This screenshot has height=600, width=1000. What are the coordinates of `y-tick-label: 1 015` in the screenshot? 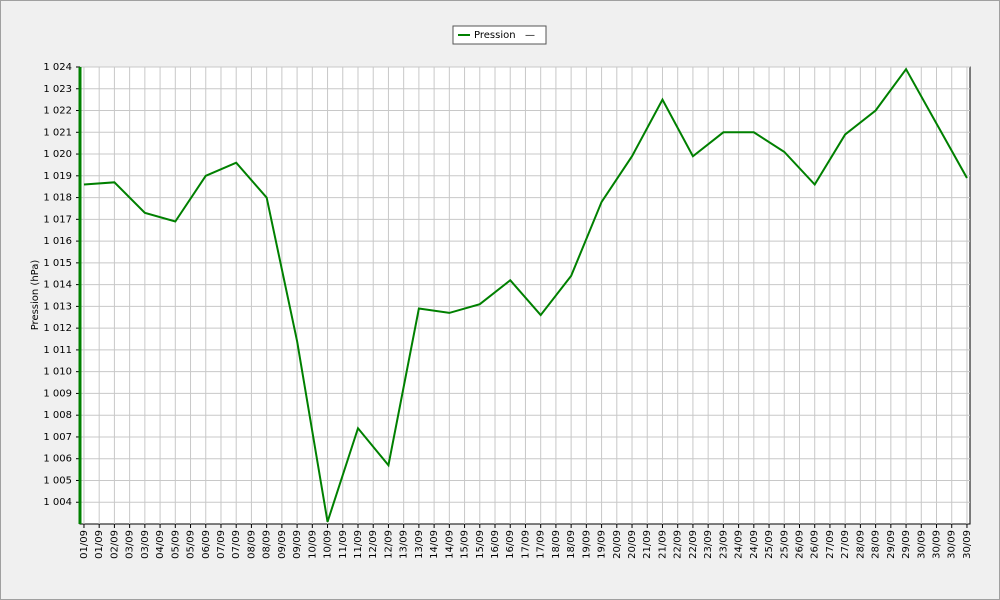 It's located at (57, 263).